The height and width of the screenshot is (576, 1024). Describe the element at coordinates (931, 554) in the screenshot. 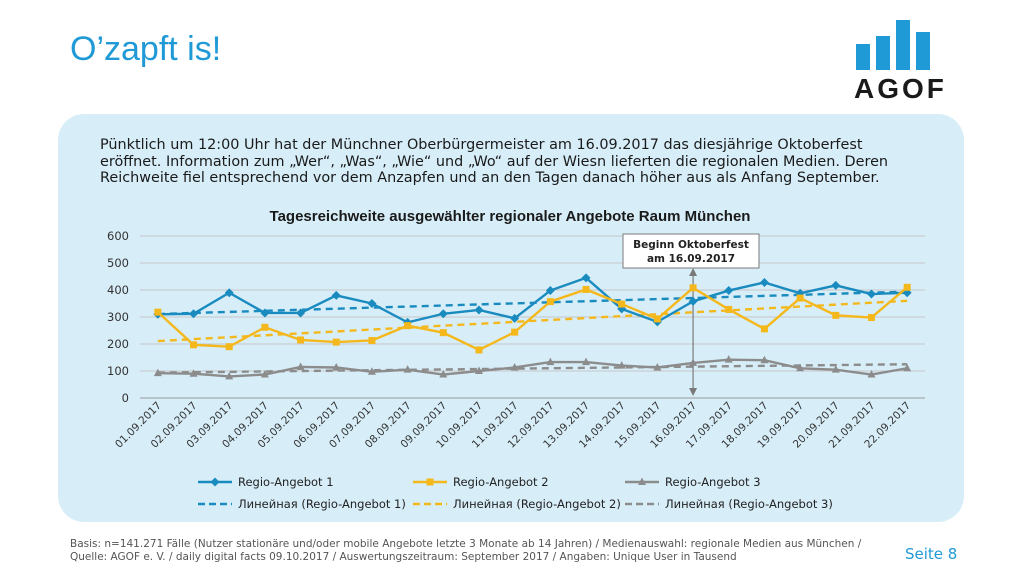

I see `page-number: Seite 8` at that location.